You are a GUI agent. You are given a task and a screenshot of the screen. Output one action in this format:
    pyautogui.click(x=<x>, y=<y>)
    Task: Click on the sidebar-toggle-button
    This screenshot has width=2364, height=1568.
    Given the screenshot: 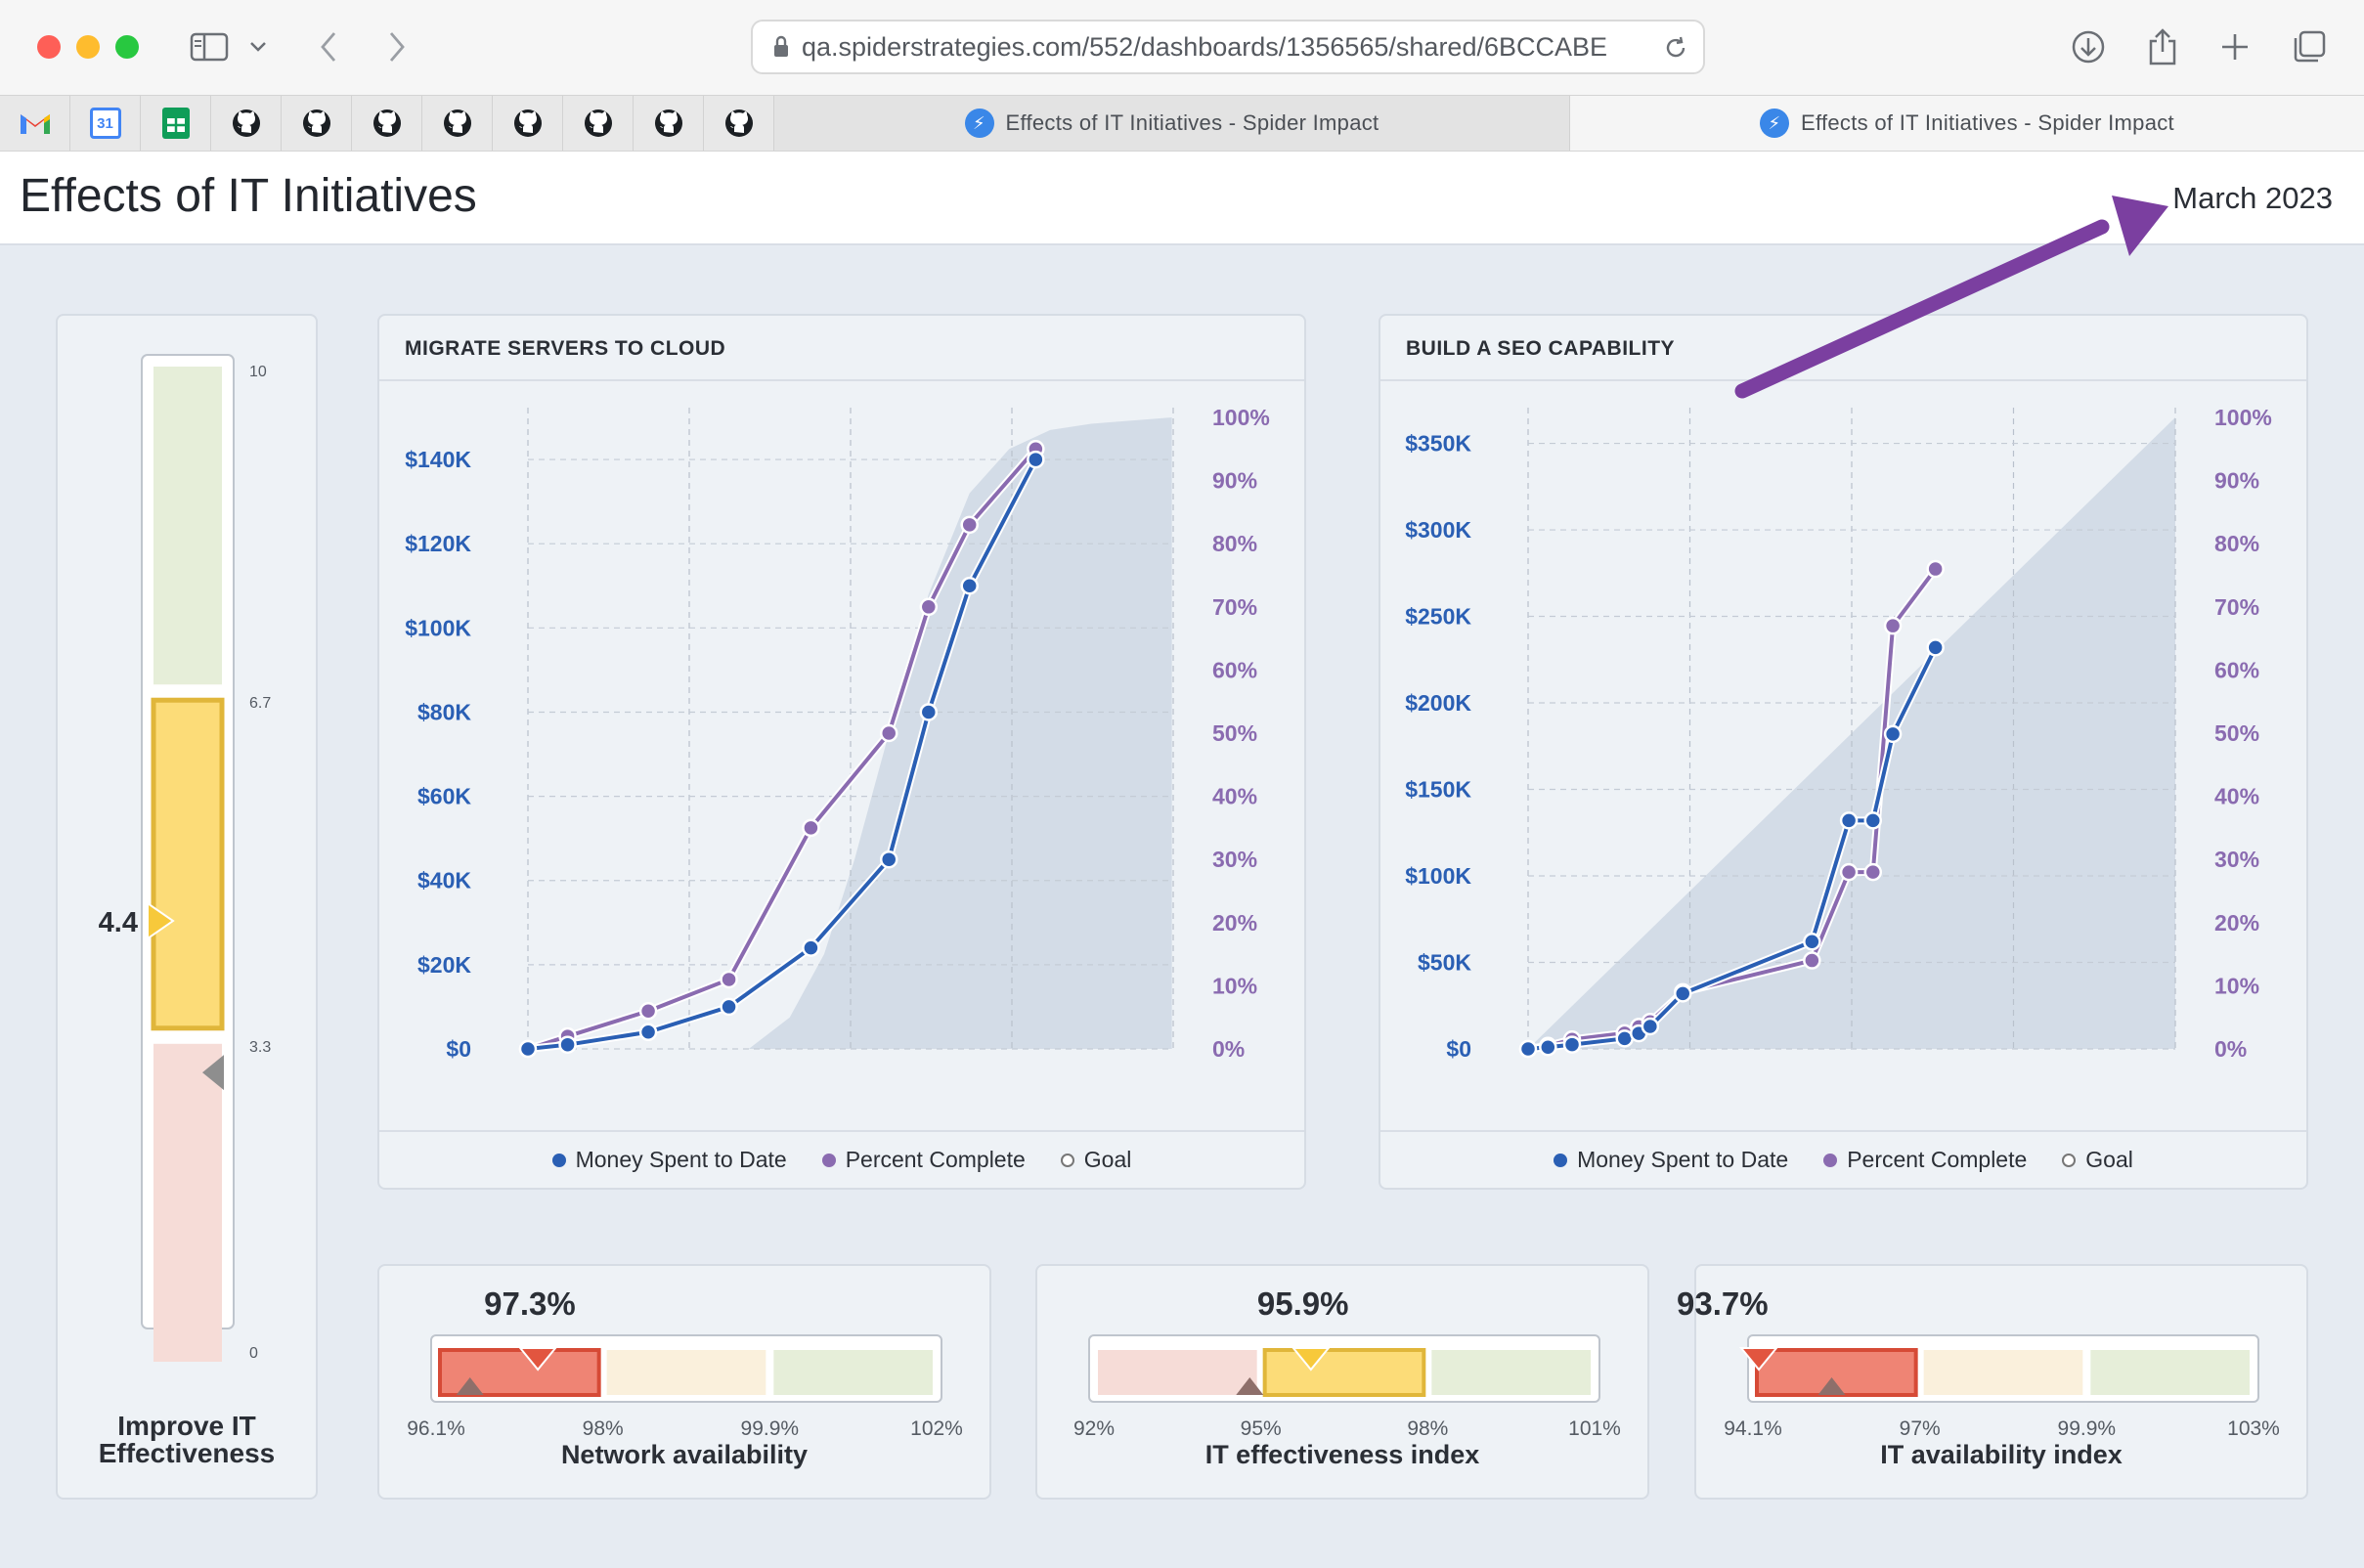 What is the action you would take?
    pyautogui.click(x=209, y=47)
    